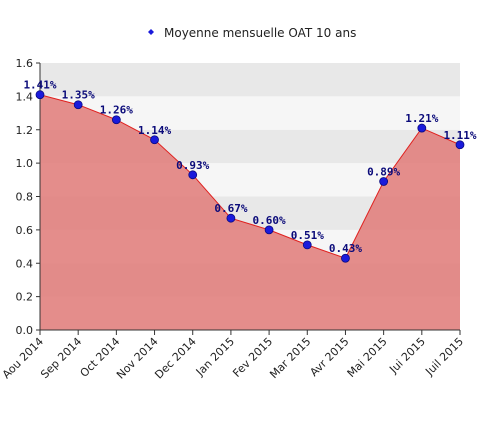 This screenshot has height=440, width=480. What do you see at coordinates (25, 230) in the screenshot?
I see `y-tick-label: 0.6` at bounding box center [25, 230].